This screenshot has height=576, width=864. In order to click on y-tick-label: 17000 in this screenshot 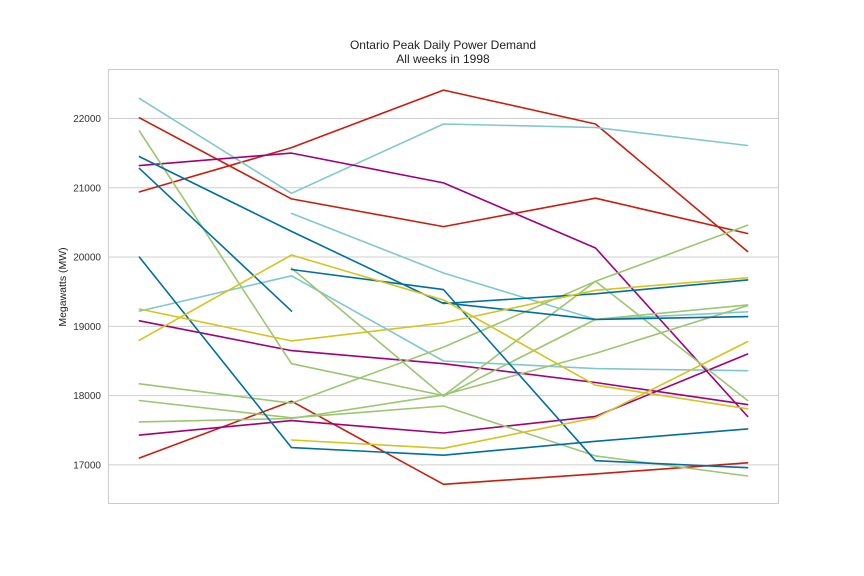, I will do `click(87, 465)`.